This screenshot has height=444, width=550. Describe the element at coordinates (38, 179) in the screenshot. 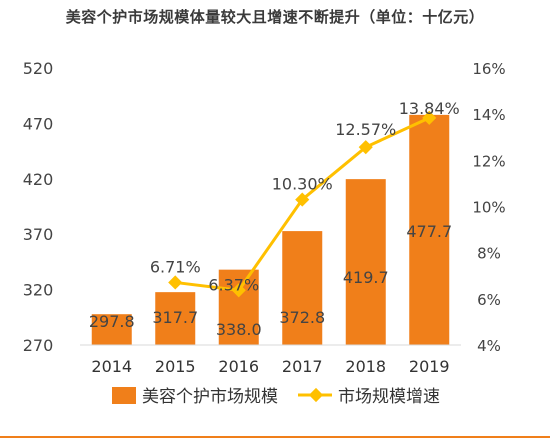

I see `left-axis-tick: 420` at that location.